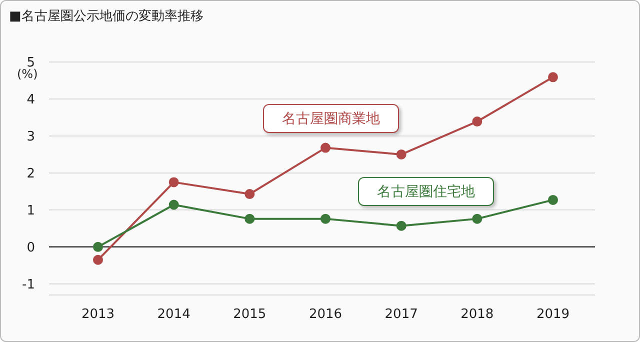 This screenshot has width=640, height=342. I want to click on x-tick-label: 2018, so click(477, 314).